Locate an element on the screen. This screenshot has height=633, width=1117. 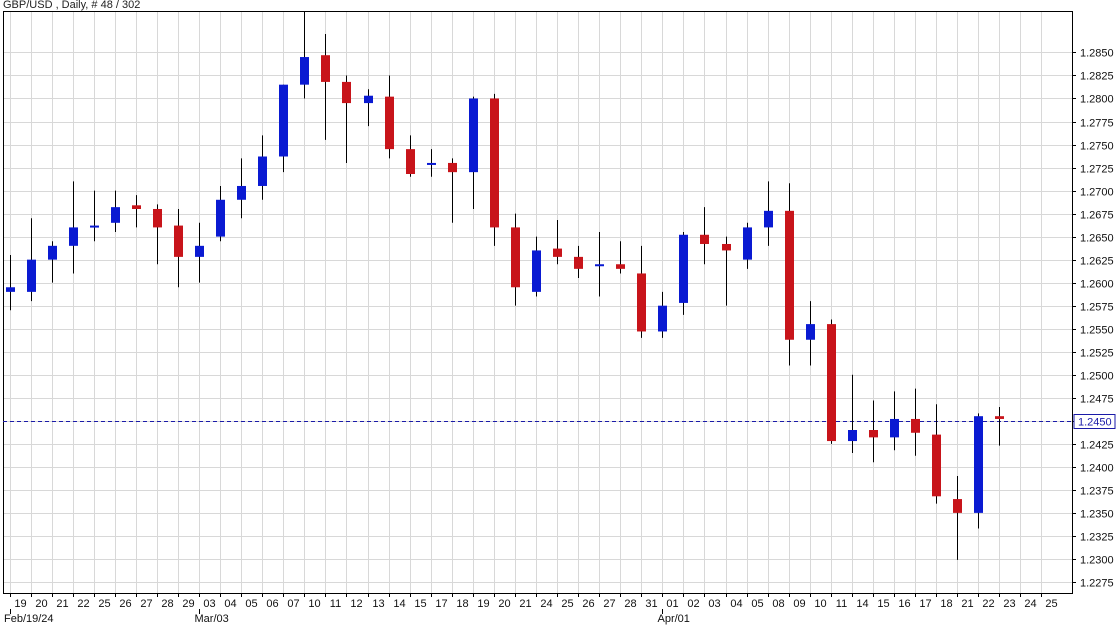
period-label: Feb/19/24 is located at coordinates (29, 619).